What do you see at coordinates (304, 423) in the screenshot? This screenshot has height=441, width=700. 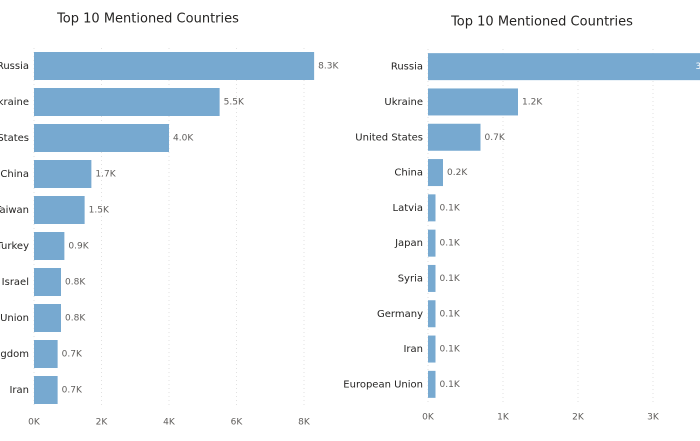 I see `x-tick-label: 8K` at bounding box center [304, 423].